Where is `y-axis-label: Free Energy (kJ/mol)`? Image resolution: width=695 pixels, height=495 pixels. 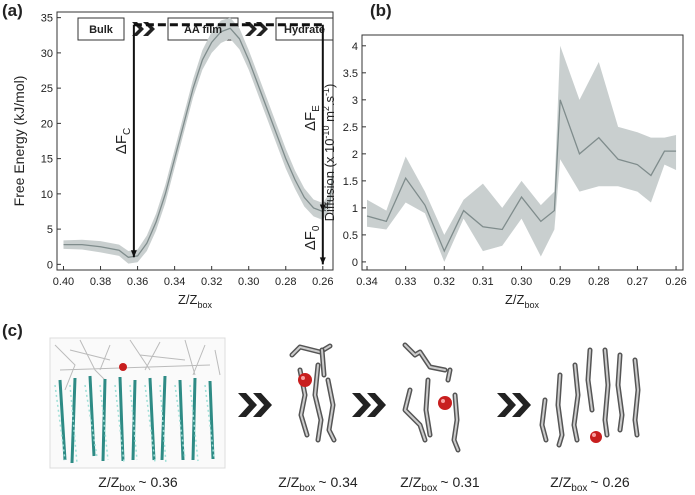 y-axis-label: Free Energy (kJ/mol) is located at coordinates (19, 141).